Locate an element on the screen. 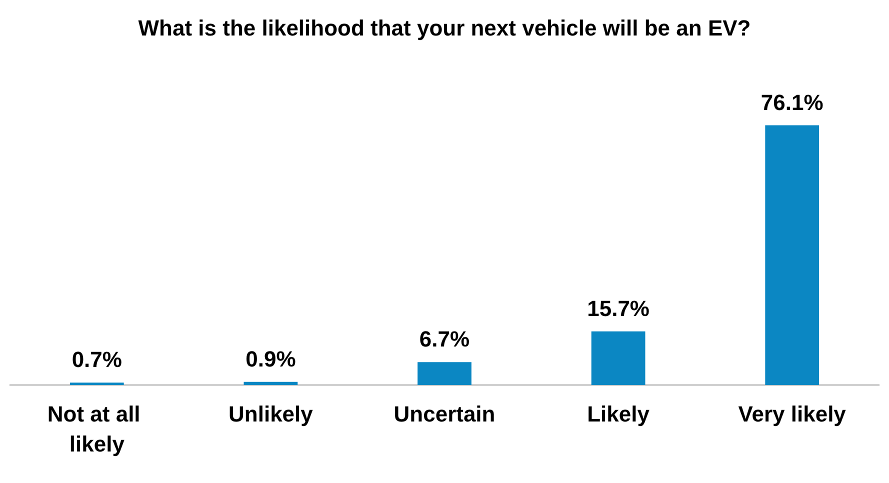  x-tick-label: Uncertain is located at coordinates (445, 414).